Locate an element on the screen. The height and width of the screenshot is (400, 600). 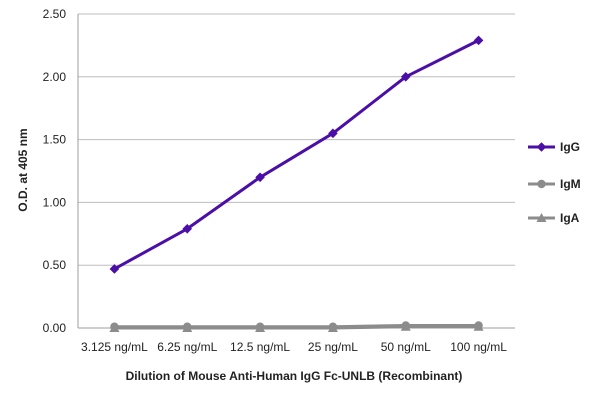
legend-label-IgA: IgA is located at coordinates (570, 218).